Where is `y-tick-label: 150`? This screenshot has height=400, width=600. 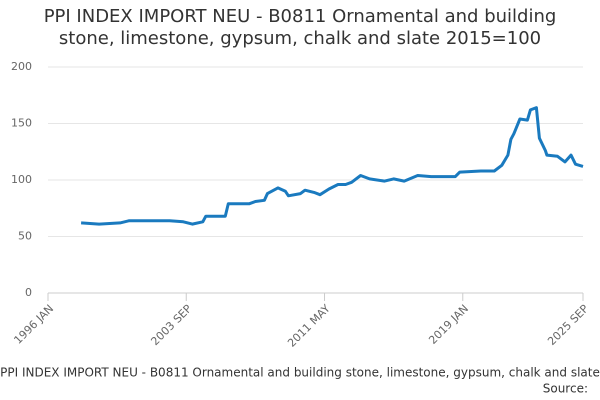
y-tick-label: 150 is located at coordinates (21, 123).